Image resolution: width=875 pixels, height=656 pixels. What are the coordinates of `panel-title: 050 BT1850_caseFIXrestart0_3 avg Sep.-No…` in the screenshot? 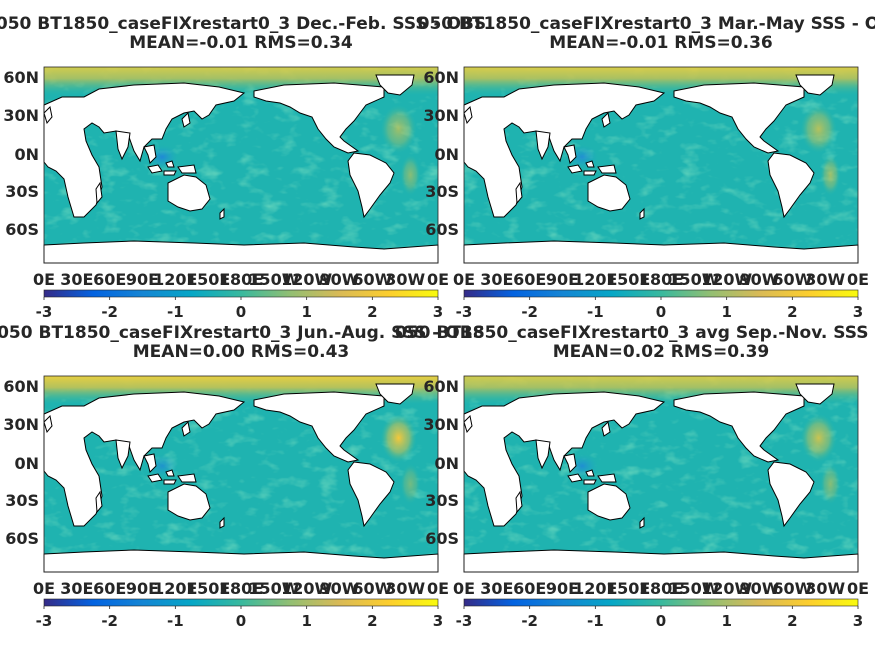 It's located at (635, 333).